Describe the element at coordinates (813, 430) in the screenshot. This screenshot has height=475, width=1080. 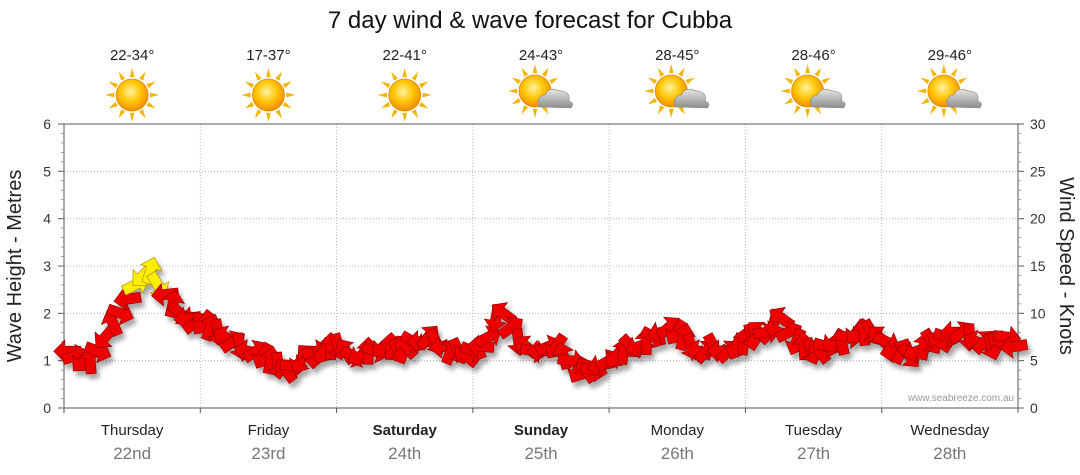
I see `day-name: Tuesday` at that location.